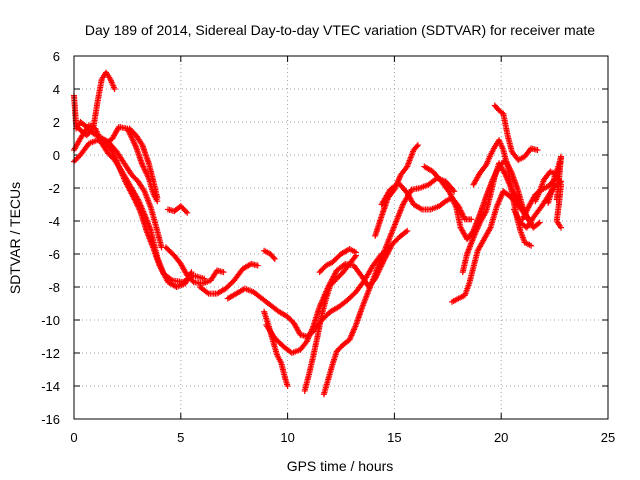 The image size is (640, 480). I want to click on x-tick-label: 25, so click(608, 437).